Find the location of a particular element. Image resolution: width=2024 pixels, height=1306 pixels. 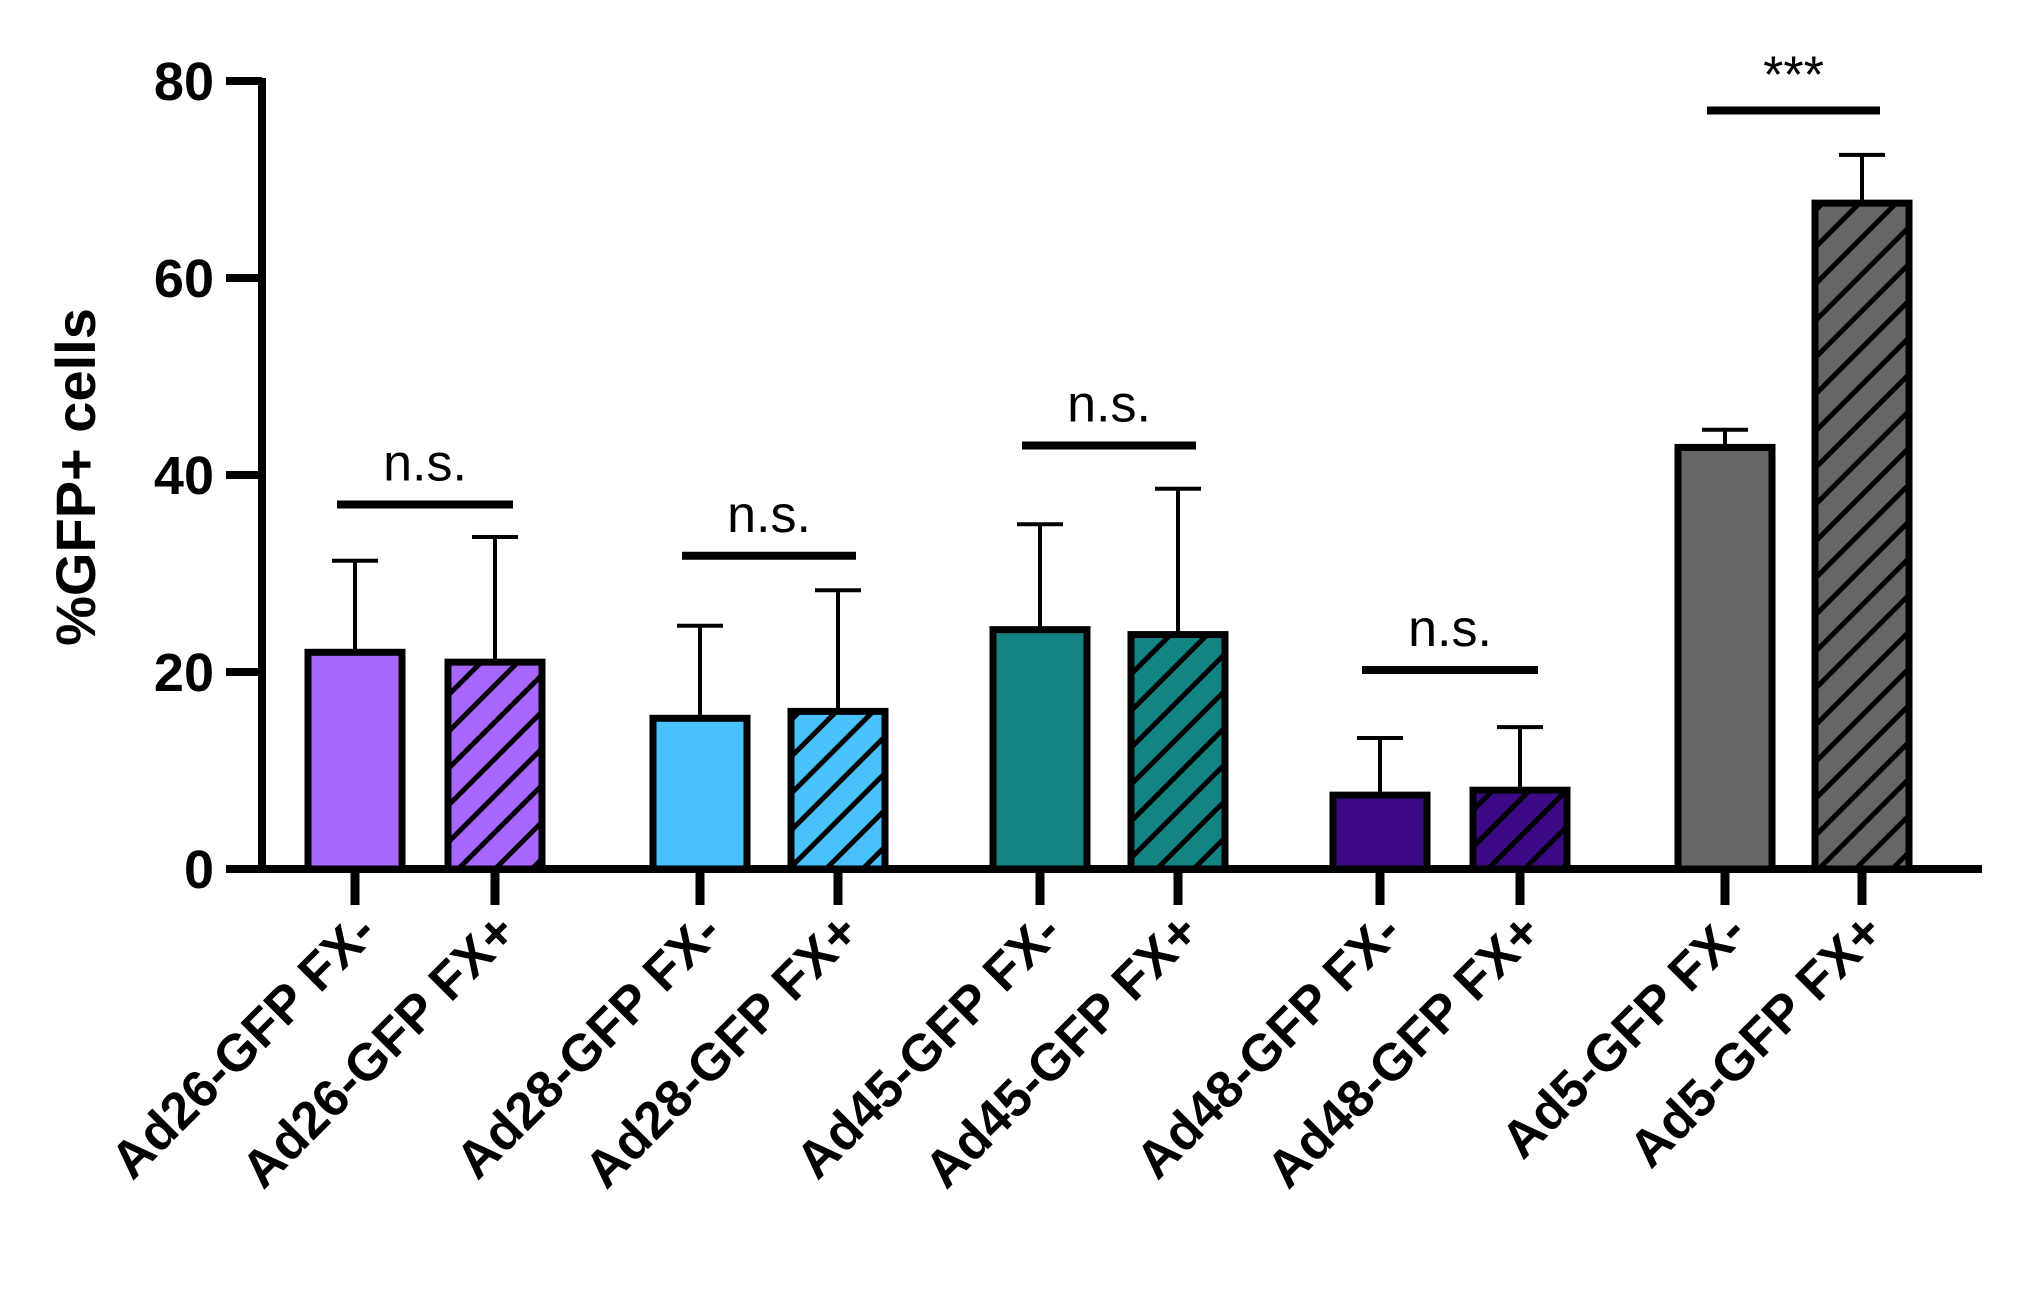

significance-label: *** is located at coordinates (1793, 76).